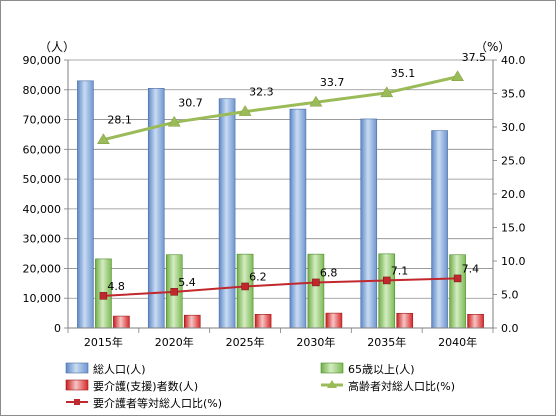 The image size is (556, 420). What do you see at coordinates (329, 272) in the screenshot?
I see `data-label-care-ratio: 6.8` at bounding box center [329, 272].